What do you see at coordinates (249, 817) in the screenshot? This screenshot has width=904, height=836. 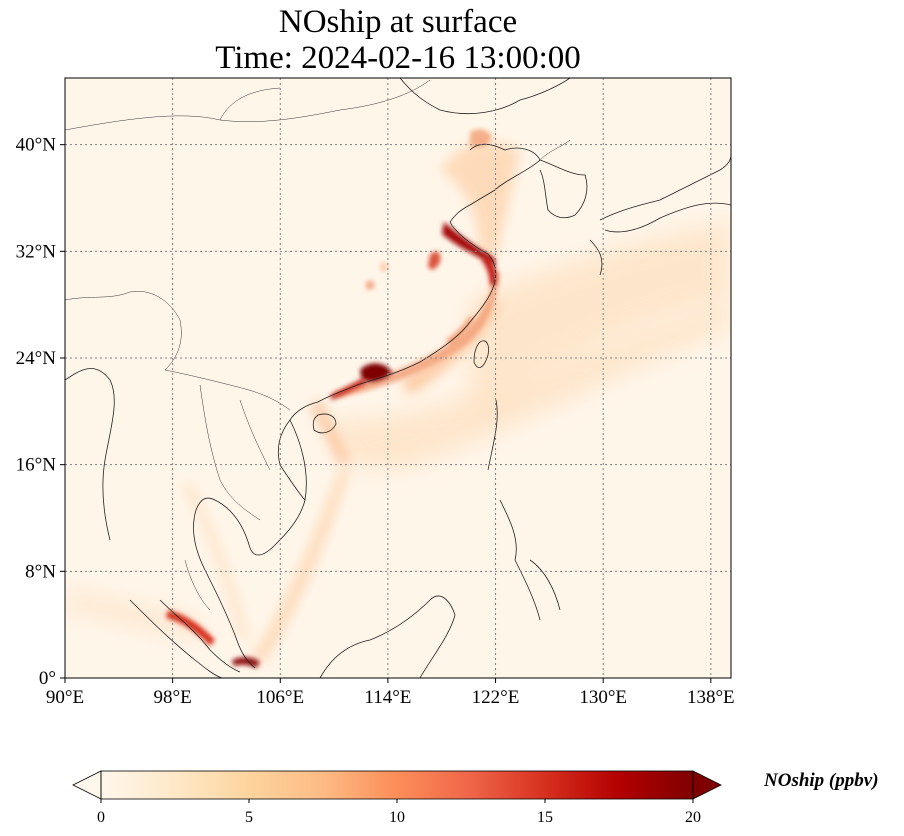 I see `colorbar-tick-label: 5` at bounding box center [249, 817].